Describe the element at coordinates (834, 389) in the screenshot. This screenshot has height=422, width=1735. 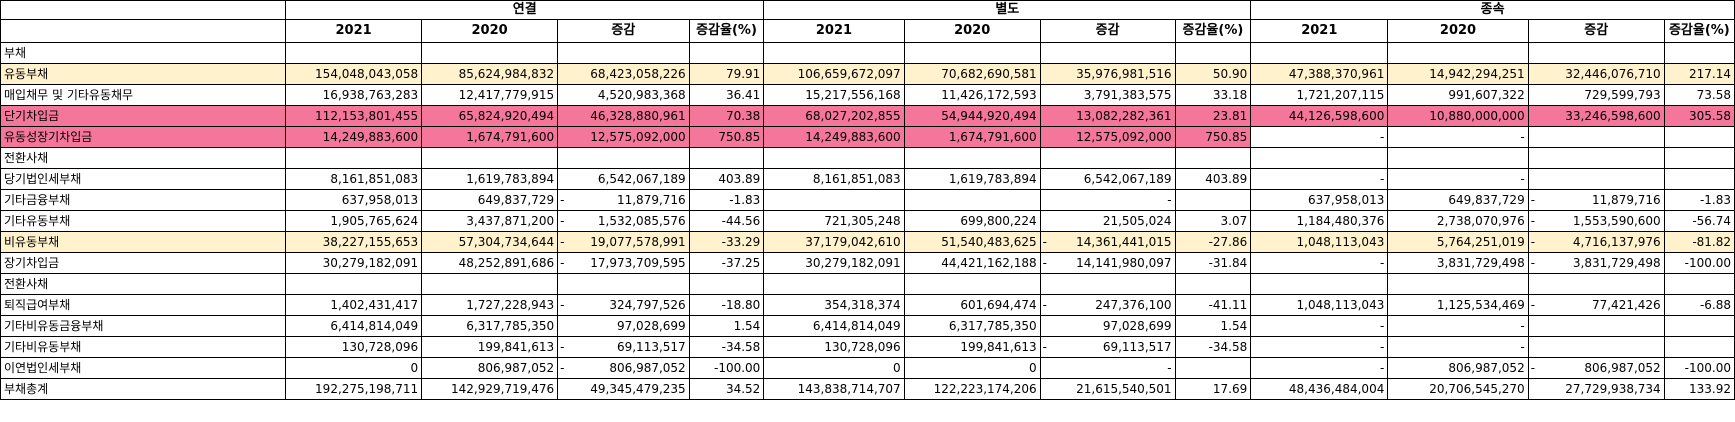
I see `value-cell: 143,838,714,707` at that location.